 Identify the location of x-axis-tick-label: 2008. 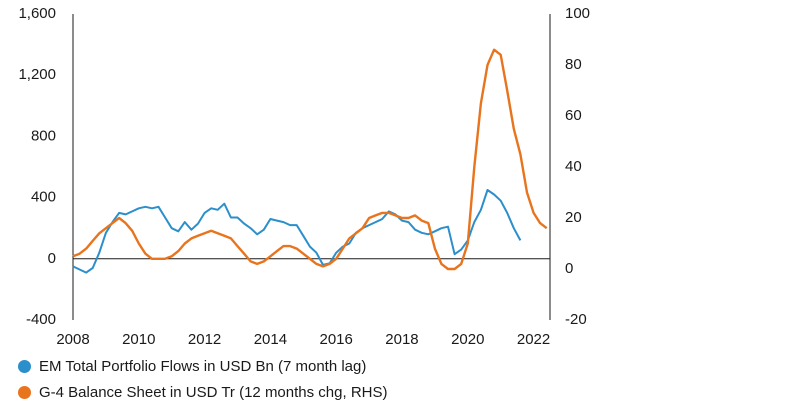
(72, 339).